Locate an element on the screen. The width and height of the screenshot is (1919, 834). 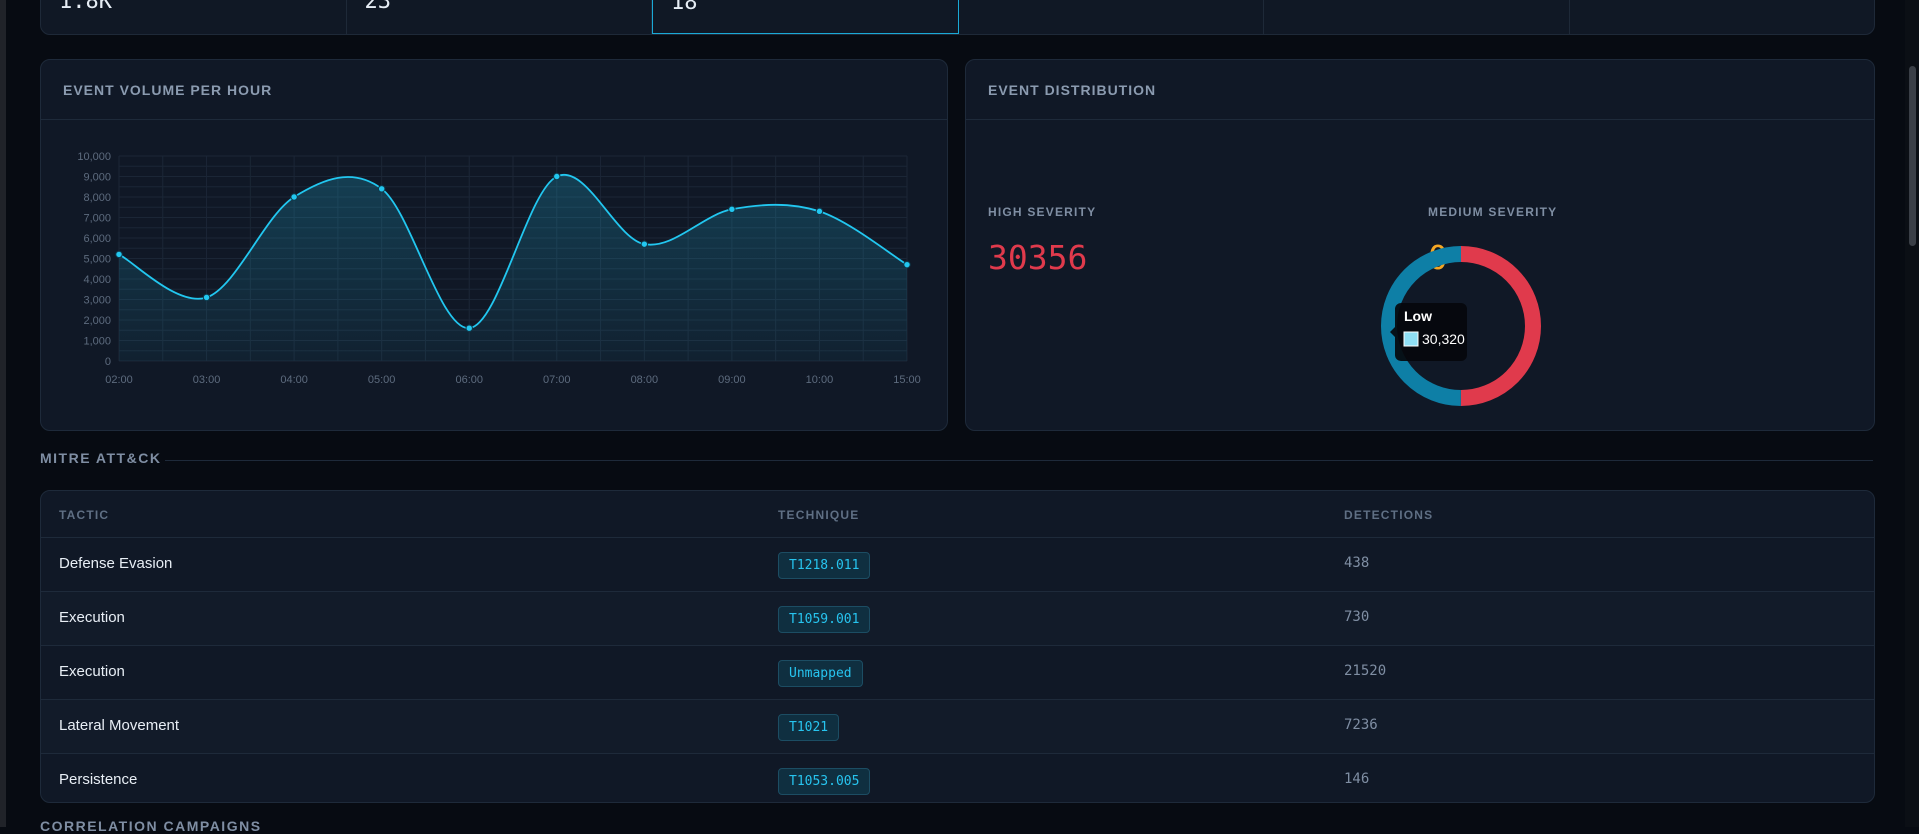
stat-row: 1.8K 23 18 is located at coordinates (957, 17).